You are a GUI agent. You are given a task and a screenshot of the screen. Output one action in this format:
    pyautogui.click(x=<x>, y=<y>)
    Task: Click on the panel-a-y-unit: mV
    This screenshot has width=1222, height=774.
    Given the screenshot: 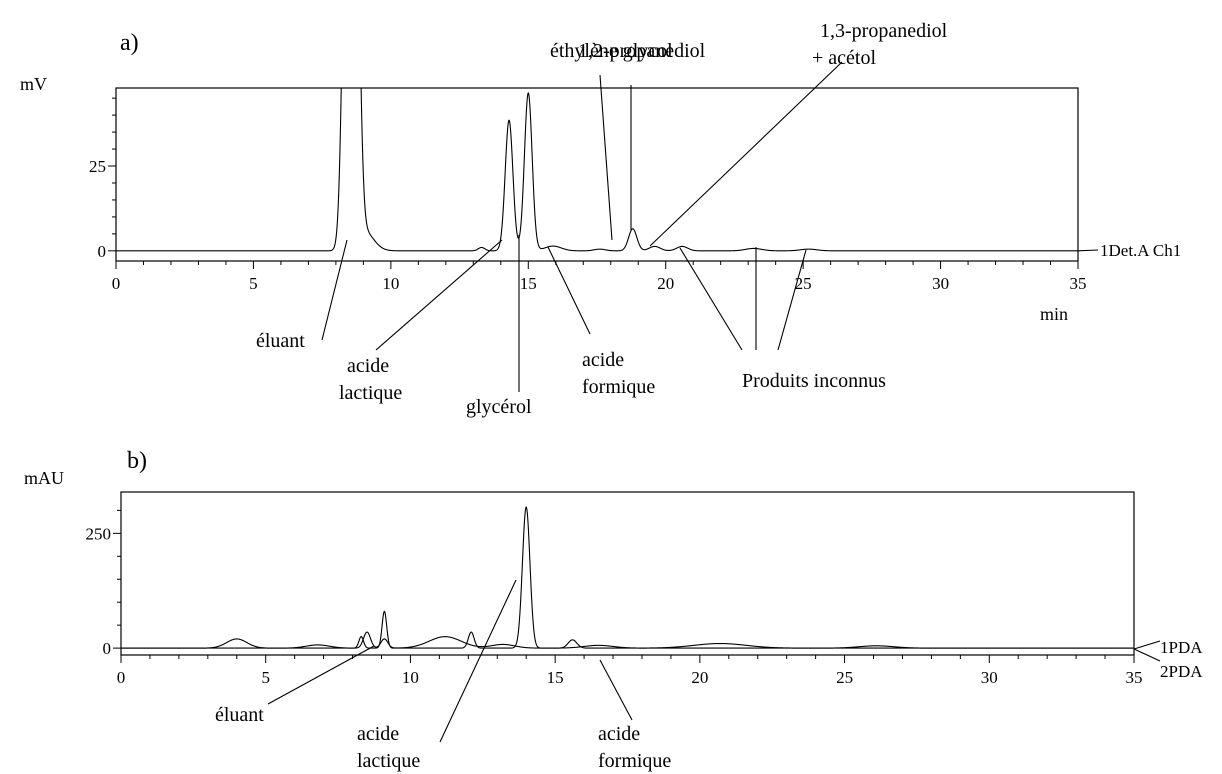 What is the action you would take?
    pyautogui.click(x=33, y=84)
    